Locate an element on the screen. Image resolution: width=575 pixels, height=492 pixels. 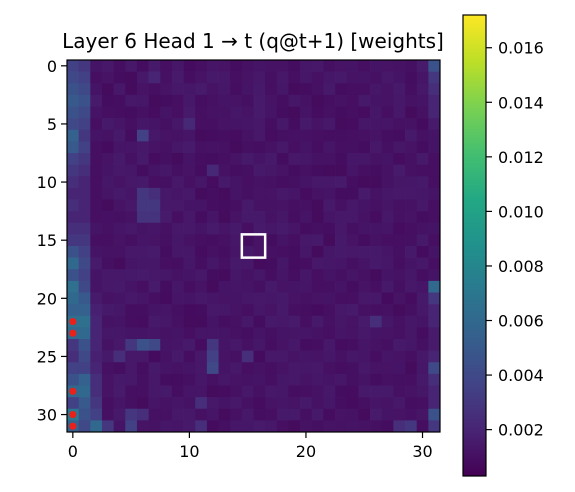
heatmap-cell-r10-c26 is located at coordinates (376, 182).